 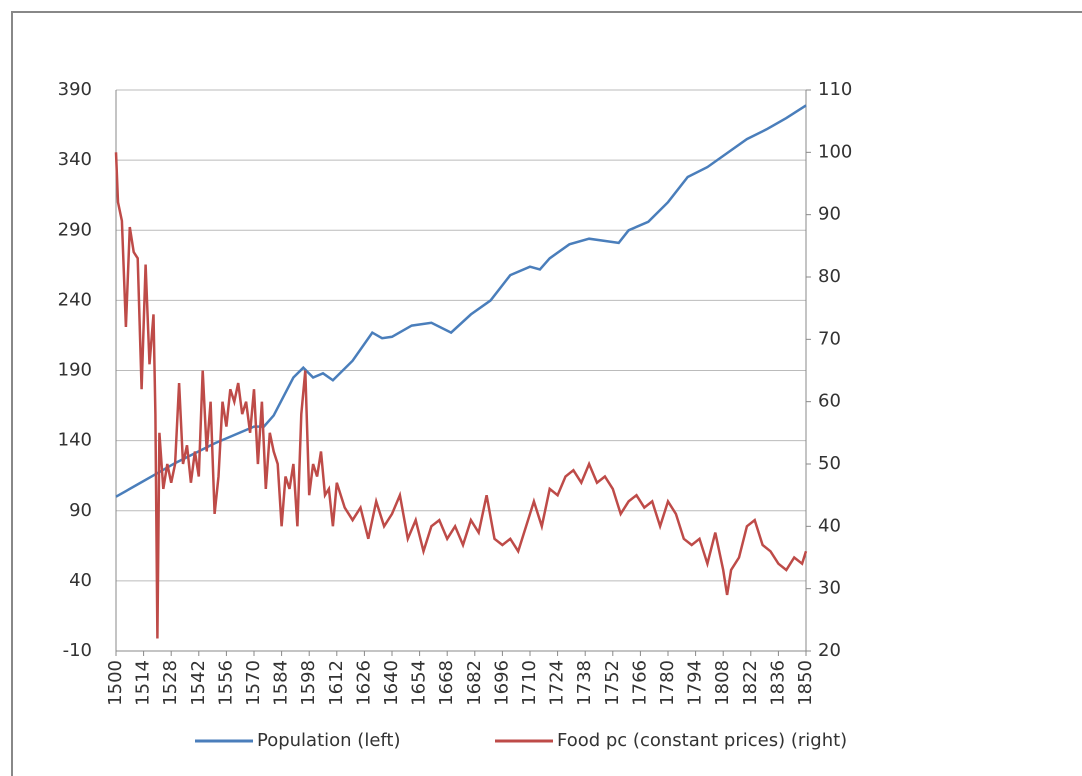 I want to click on x-tick-label: 1654, so click(x=419, y=683).